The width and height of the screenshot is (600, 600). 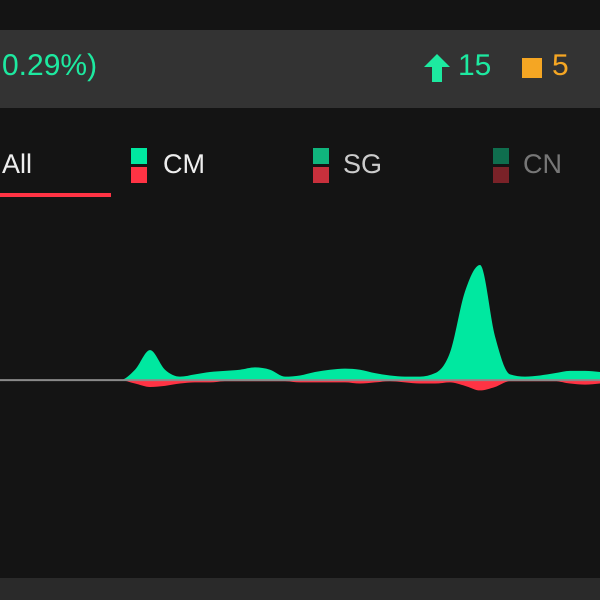 What do you see at coordinates (362, 164) in the screenshot?
I see `text: SG` at bounding box center [362, 164].